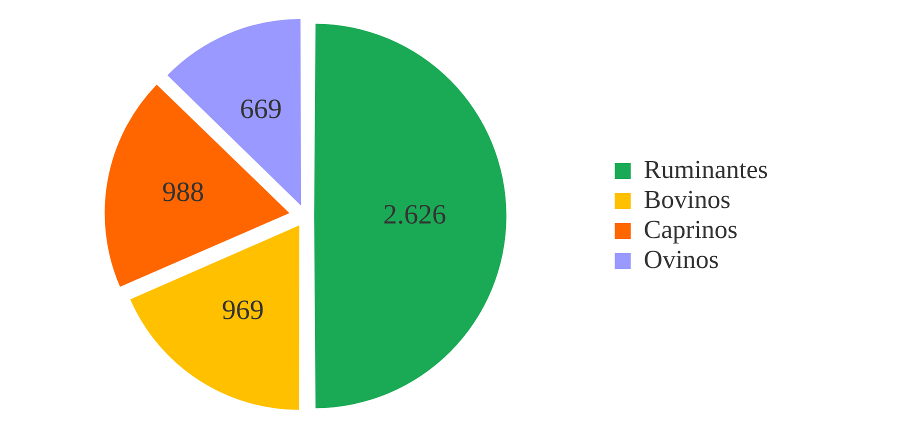  What do you see at coordinates (414, 214) in the screenshot?
I see `data-label: 2.626` at bounding box center [414, 214].